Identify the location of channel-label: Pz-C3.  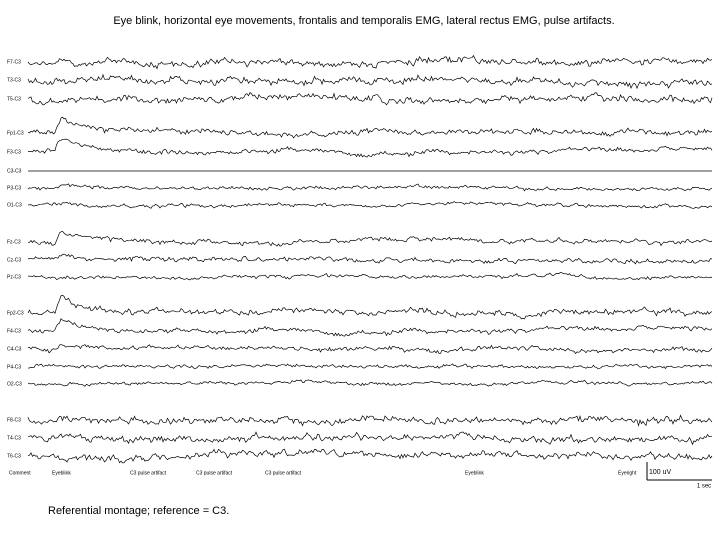
(14, 277).